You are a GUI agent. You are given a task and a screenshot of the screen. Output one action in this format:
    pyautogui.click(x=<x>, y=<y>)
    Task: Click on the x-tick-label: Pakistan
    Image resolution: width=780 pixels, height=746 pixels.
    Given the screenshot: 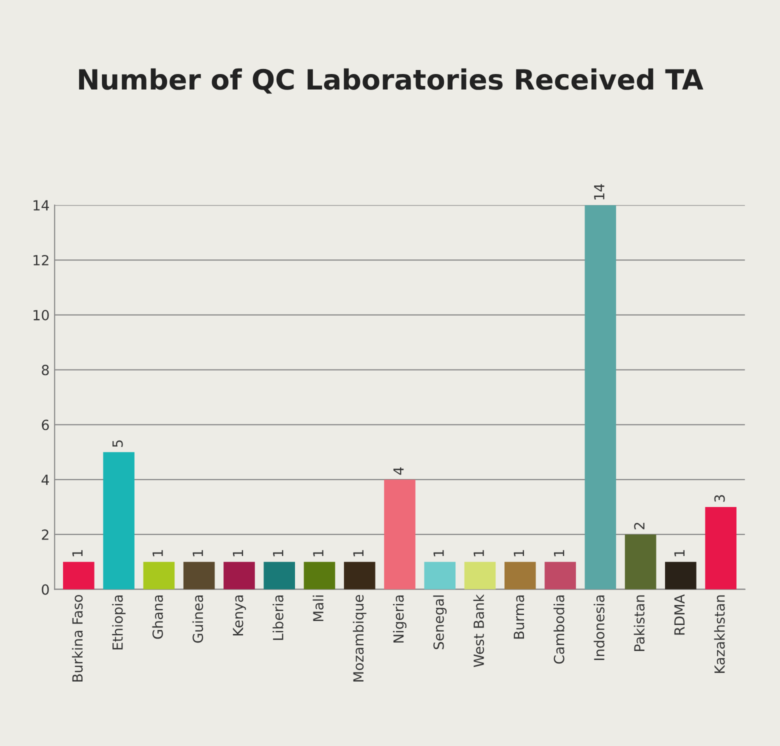 What is the action you would take?
    pyautogui.click(x=639, y=623)
    